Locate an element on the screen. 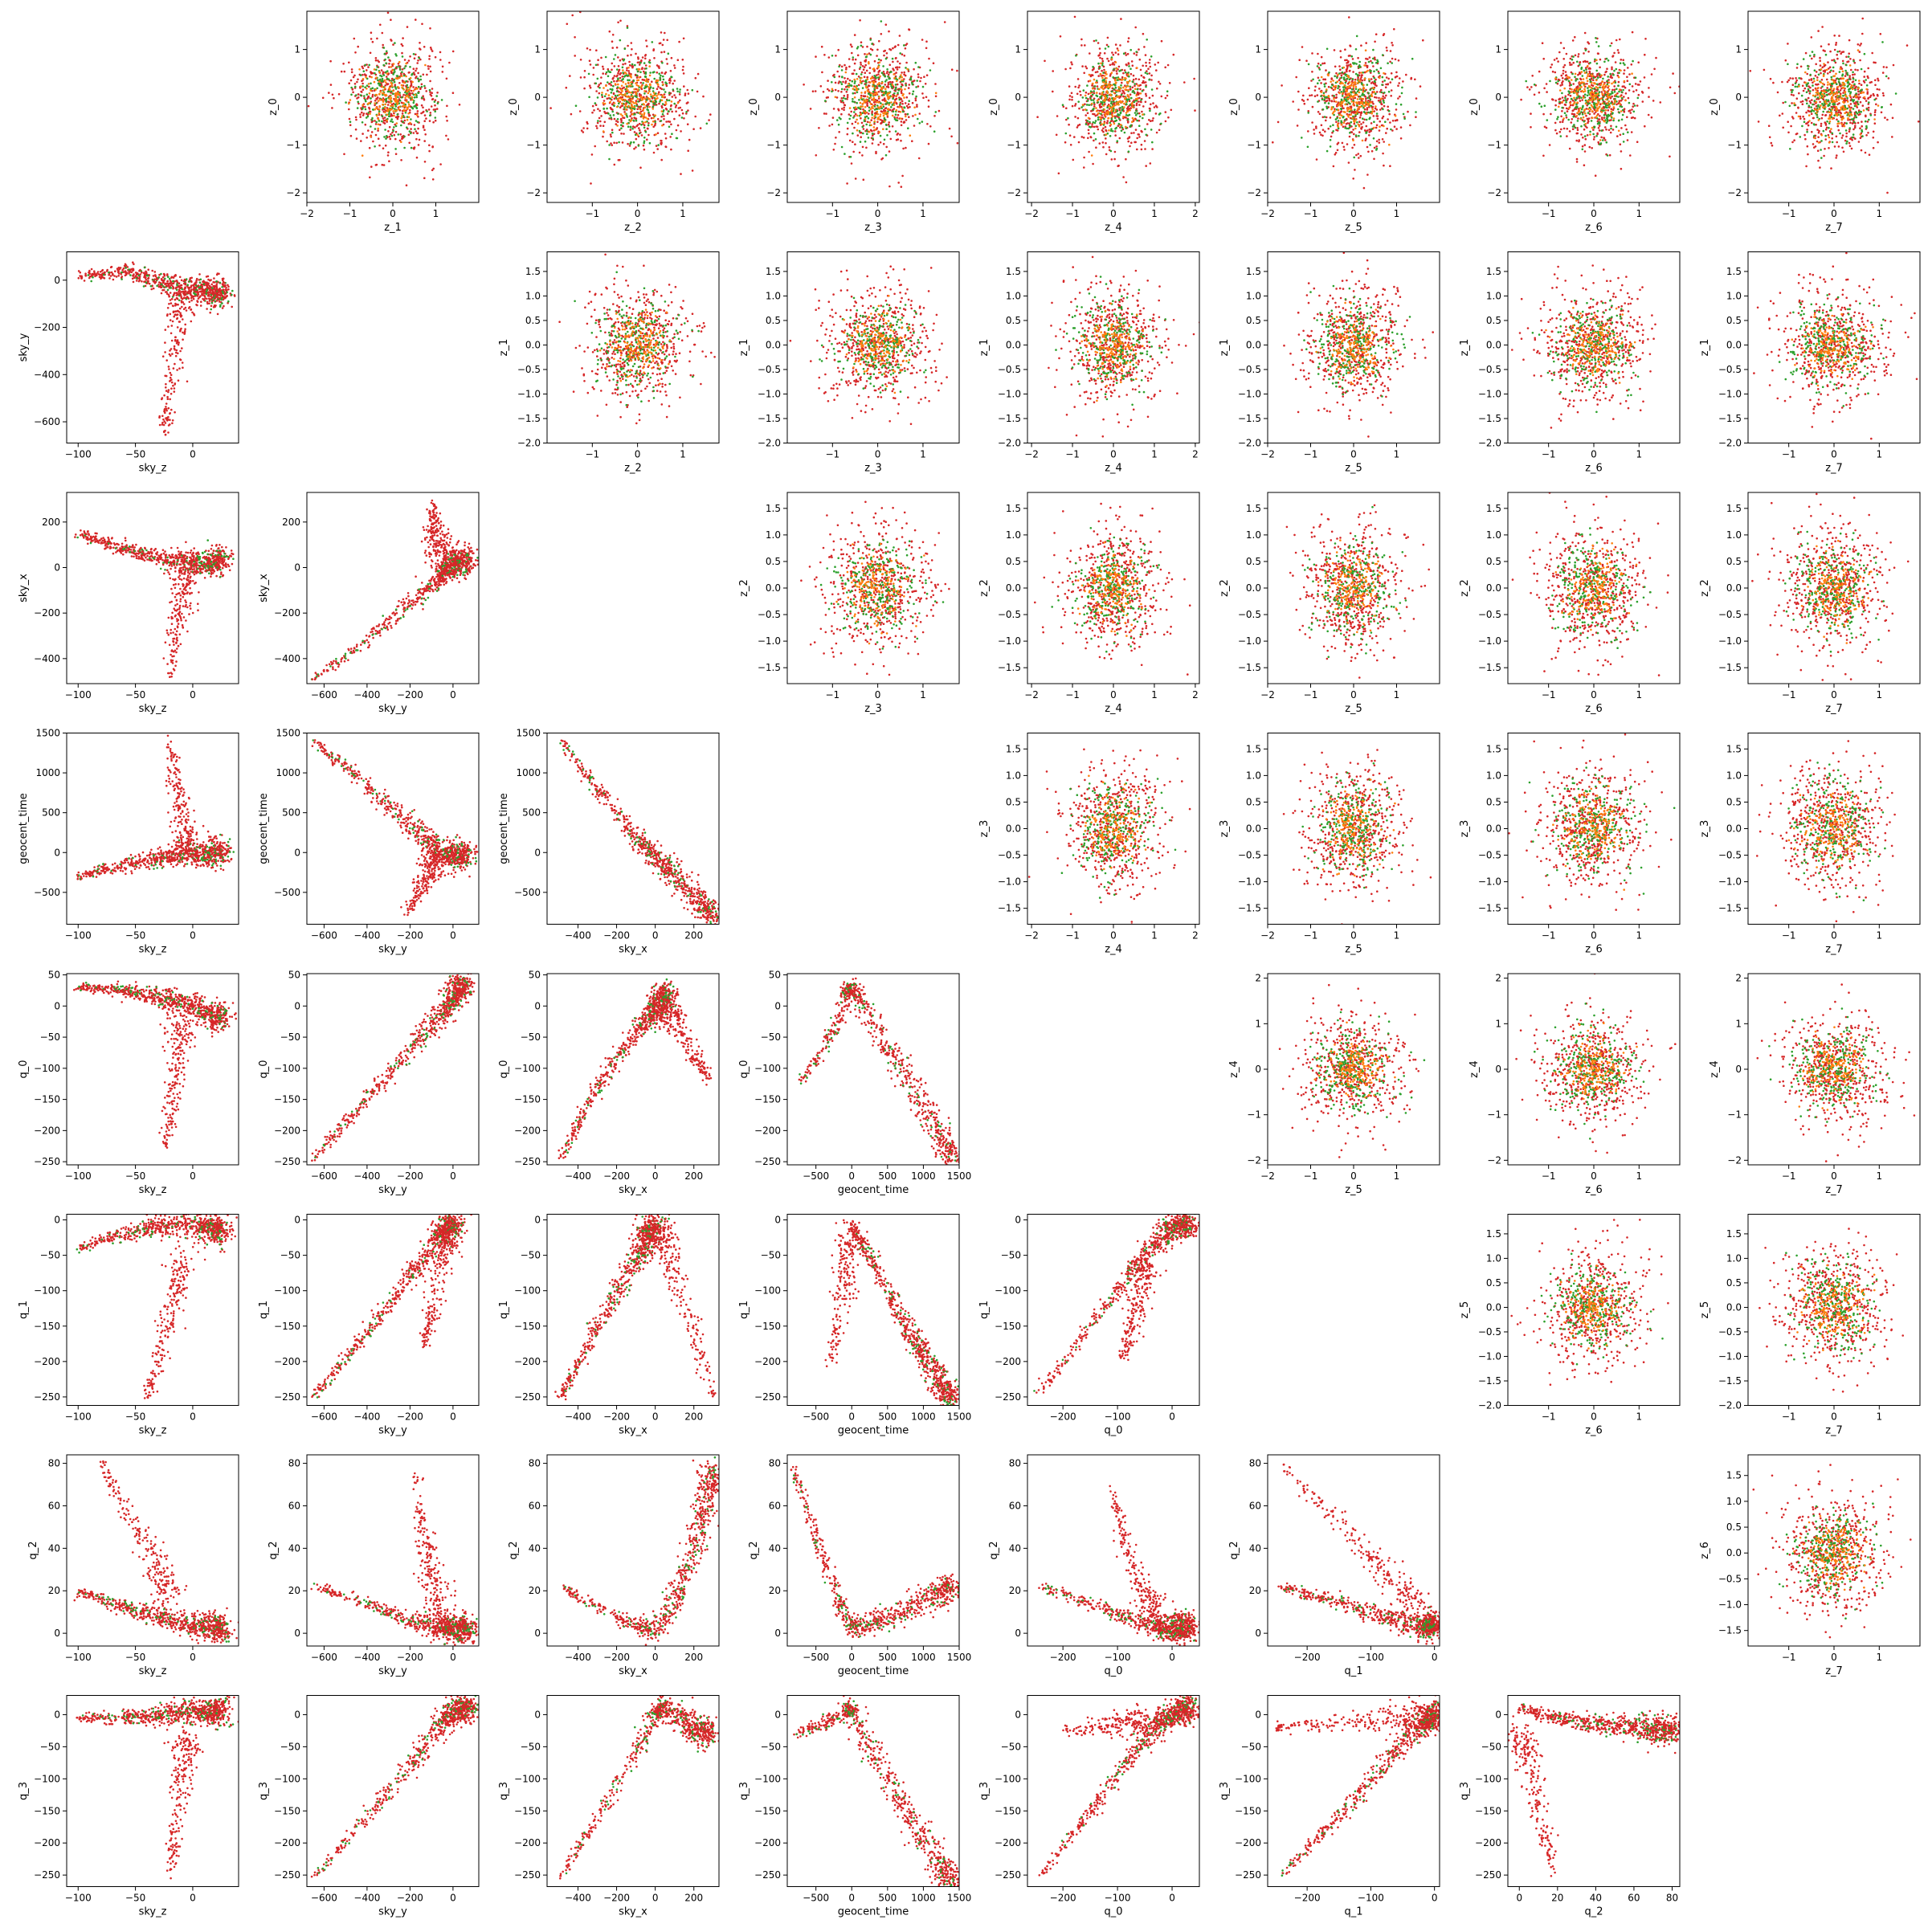  x-tick-label: −1 is located at coordinates (832, 213).